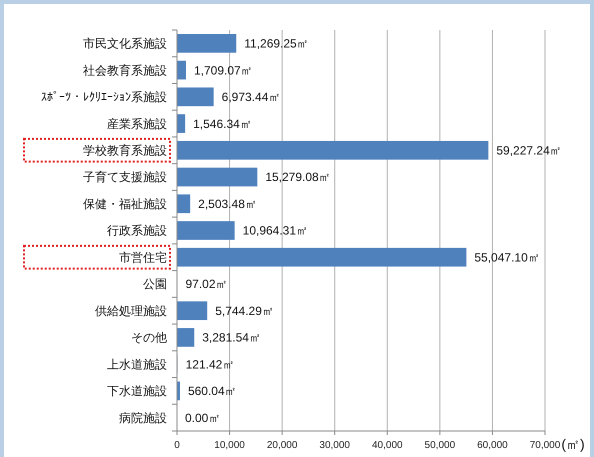 The width and height of the screenshot is (594, 457). Describe the element at coordinates (125, 151) in the screenshot. I see `y-tick-label: 学校教育系施設` at that location.